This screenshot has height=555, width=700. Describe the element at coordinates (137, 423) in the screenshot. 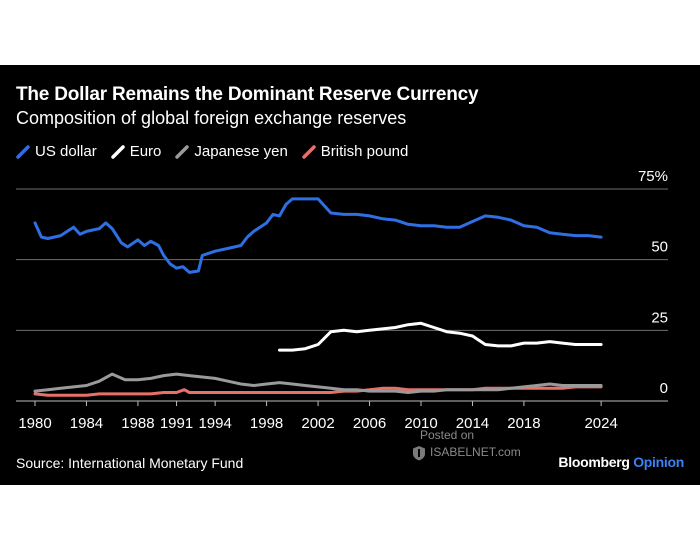

I see `x-tick-label-1988: 1988` at that location.